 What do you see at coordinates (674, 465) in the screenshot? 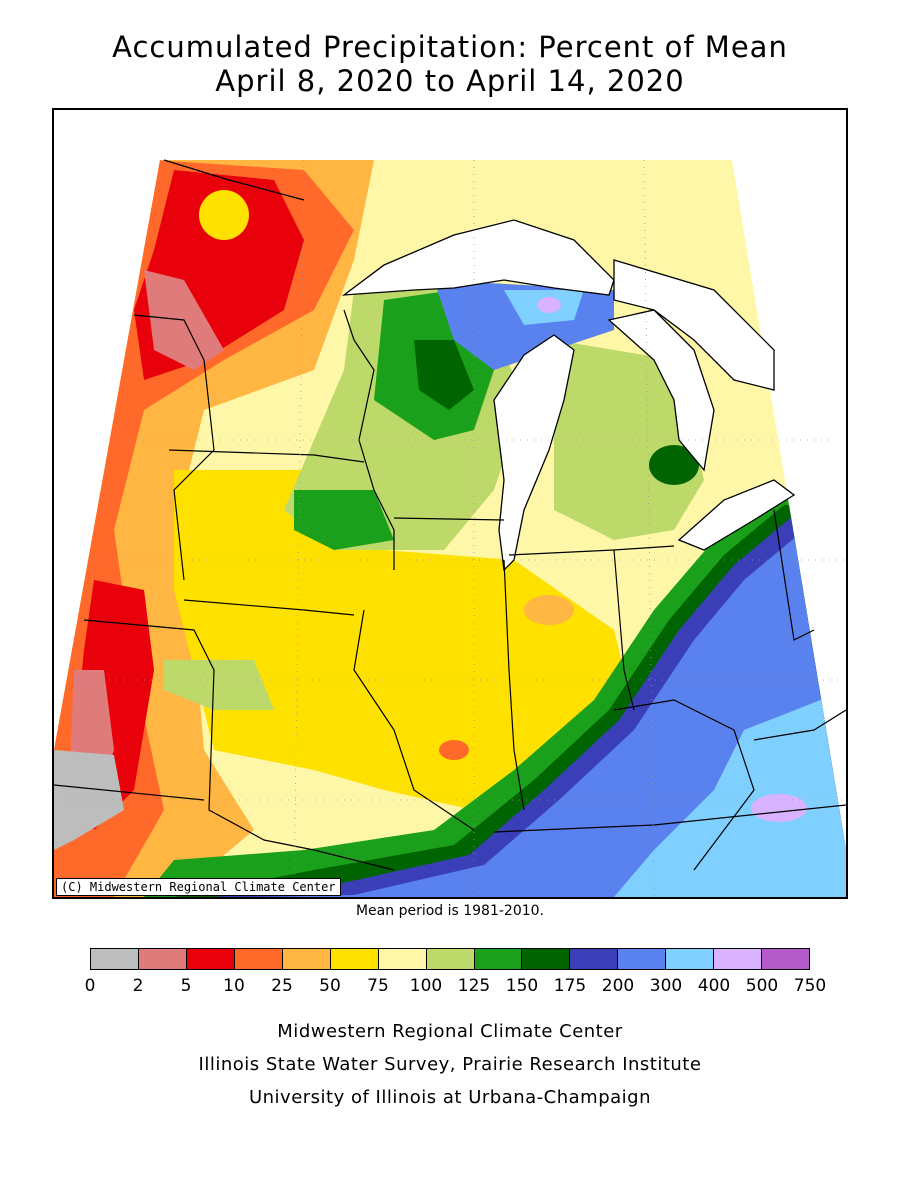
I see `mi-green-spot` at bounding box center [674, 465].